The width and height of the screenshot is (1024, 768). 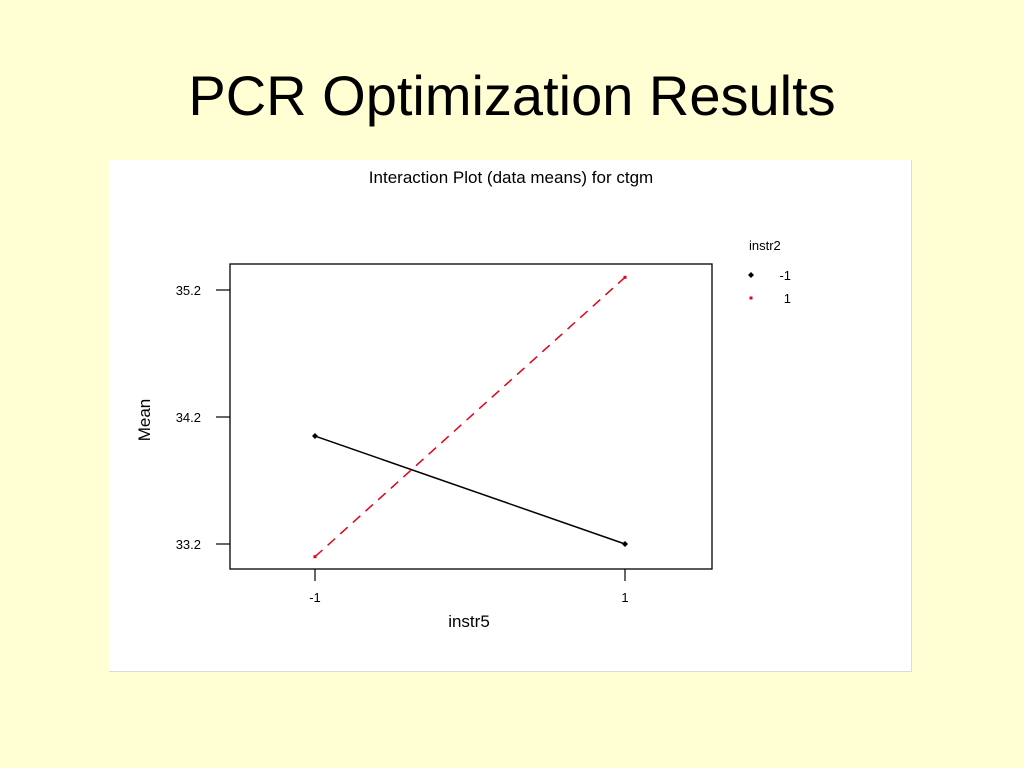 I want to click on x-axis: -1 1, so click(x=469, y=587).